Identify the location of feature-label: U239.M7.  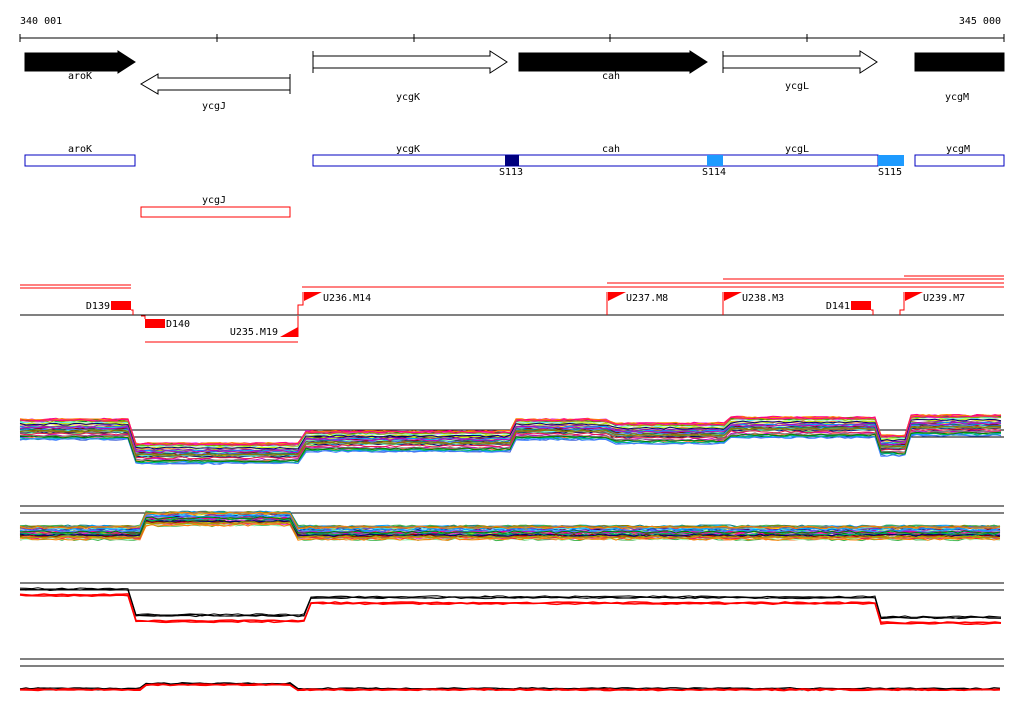
(944, 298).